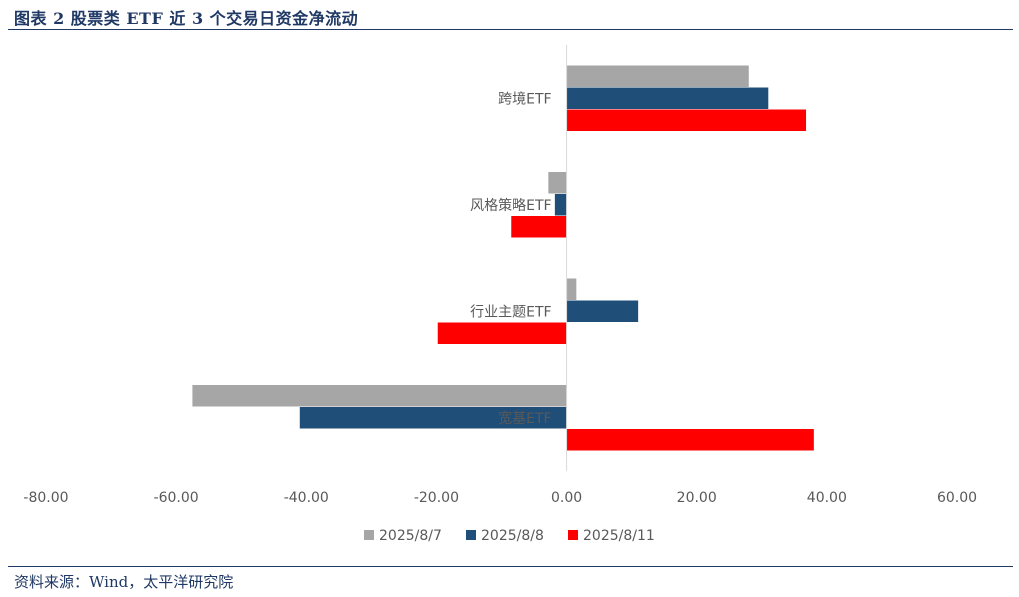 The image size is (1019, 597). I want to click on category-label: 行业主题ETF, so click(510, 312).